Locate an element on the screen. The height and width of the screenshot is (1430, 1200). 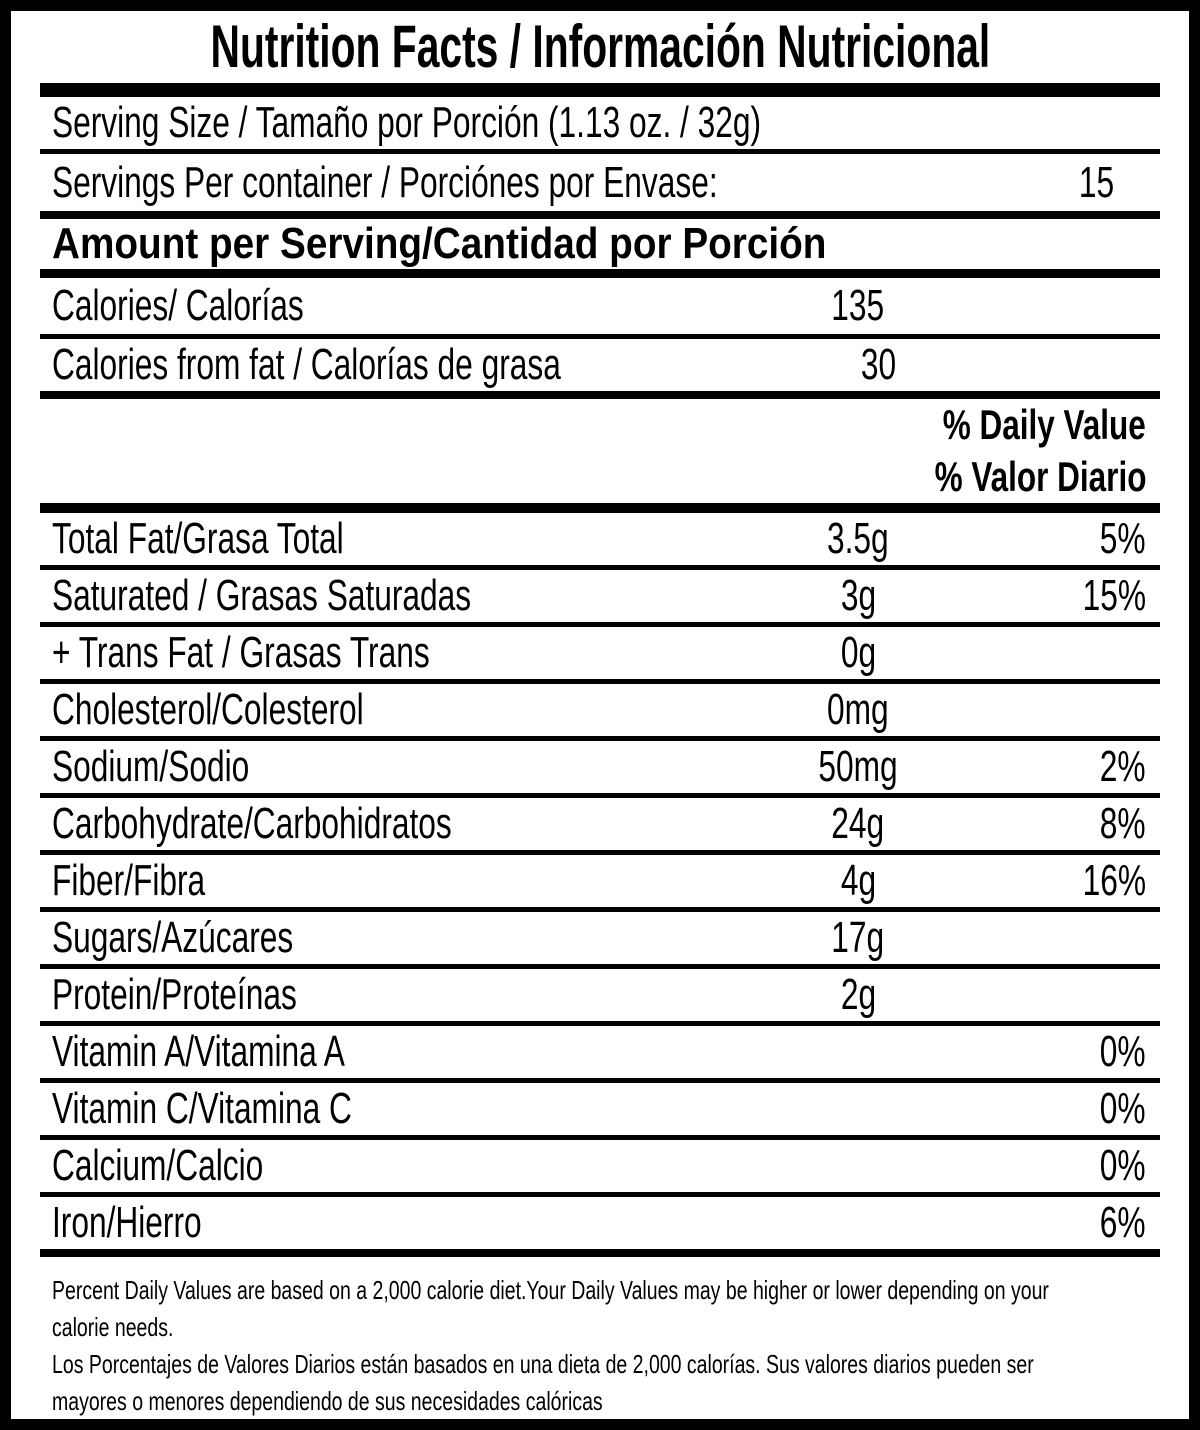
daily-value-header-es-text: % Valor Diario is located at coordinates (1040, 476).